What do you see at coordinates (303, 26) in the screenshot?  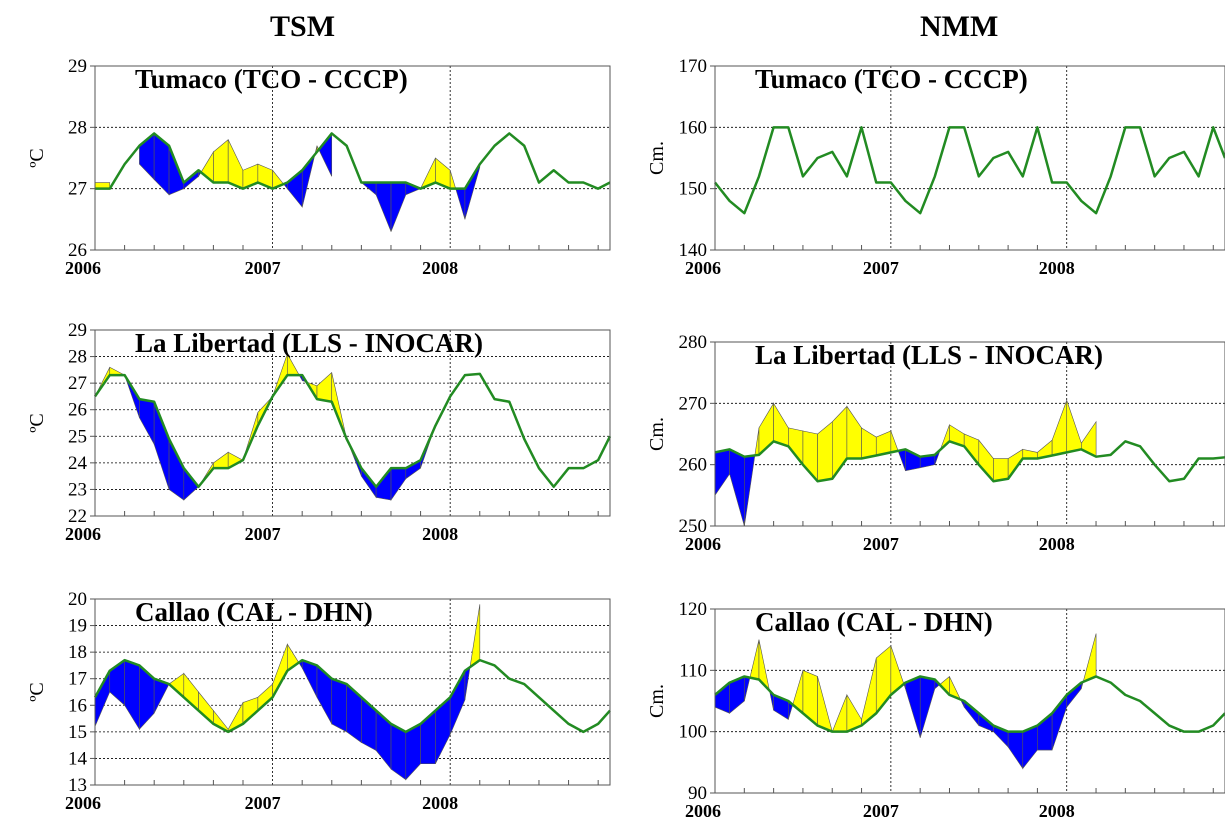 I see `tsm-column-header: TSM` at bounding box center [303, 26].